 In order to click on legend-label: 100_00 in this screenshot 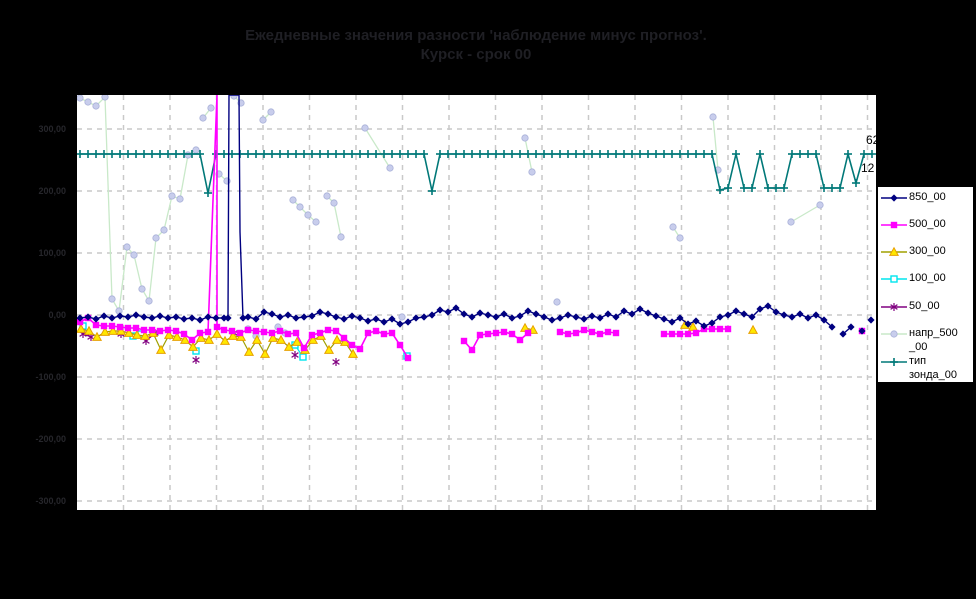, I will do `click(927, 278)`.